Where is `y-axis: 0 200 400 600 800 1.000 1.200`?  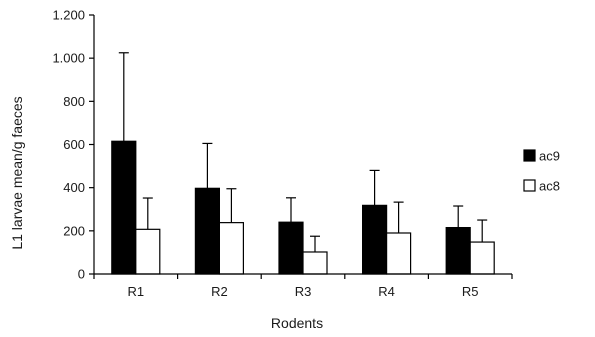 y-axis: 0 200 400 600 800 1.000 1.200 is located at coordinates (73, 145).